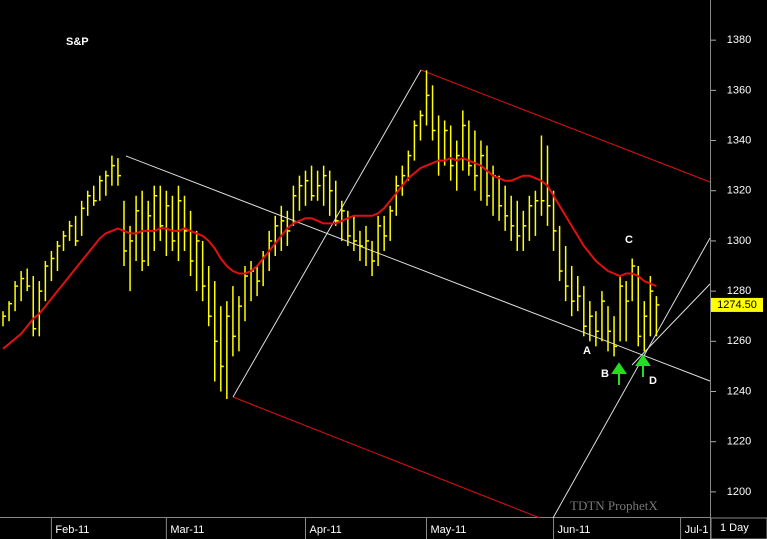 This screenshot has width=767, height=539. Describe the element at coordinates (739, 341) in the screenshot. I see `y-tick-label: 1260` at that location.